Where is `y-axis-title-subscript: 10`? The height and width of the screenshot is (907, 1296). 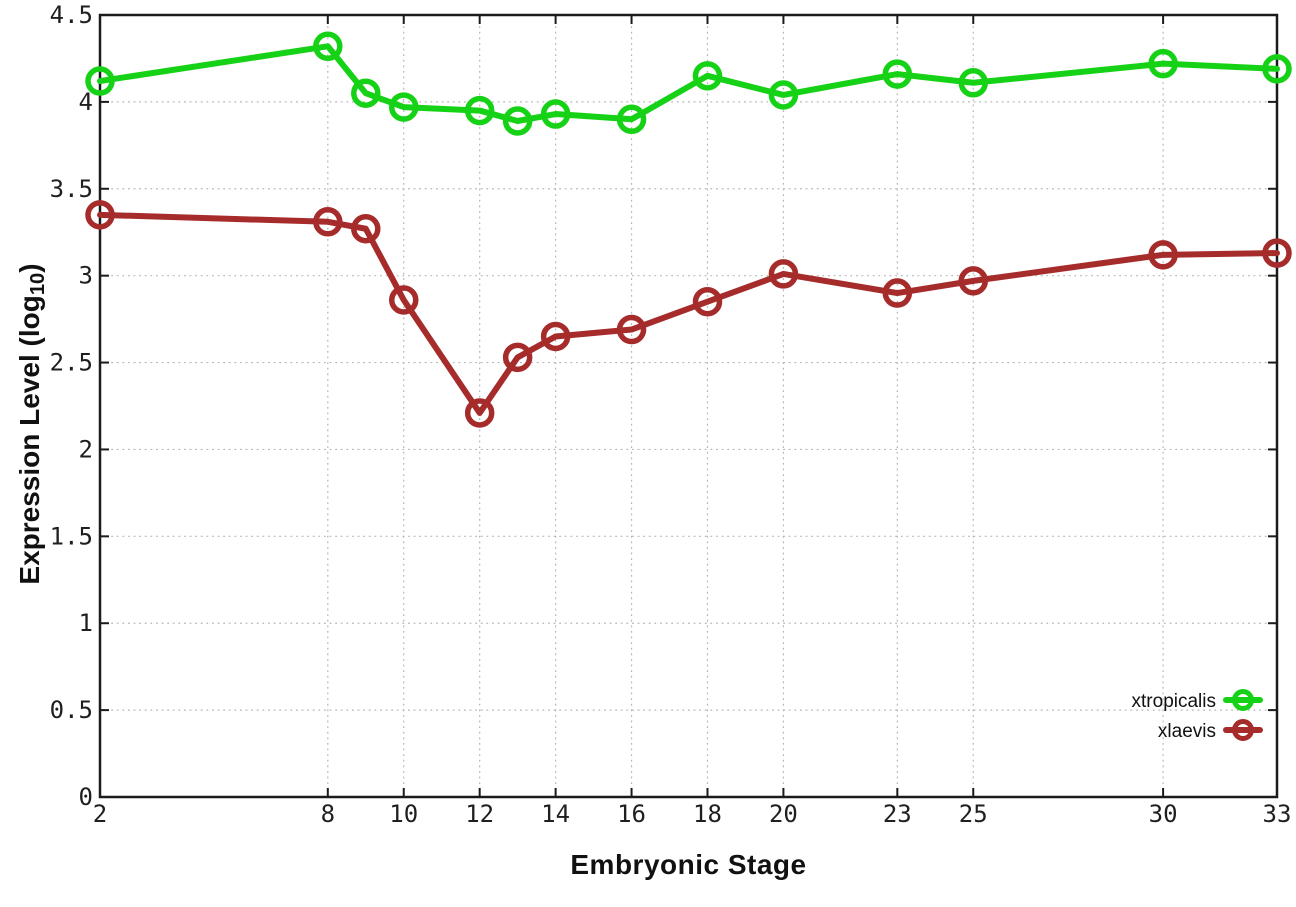 y-axis-title-subscript: 10 is located at coordinates (38, 284).